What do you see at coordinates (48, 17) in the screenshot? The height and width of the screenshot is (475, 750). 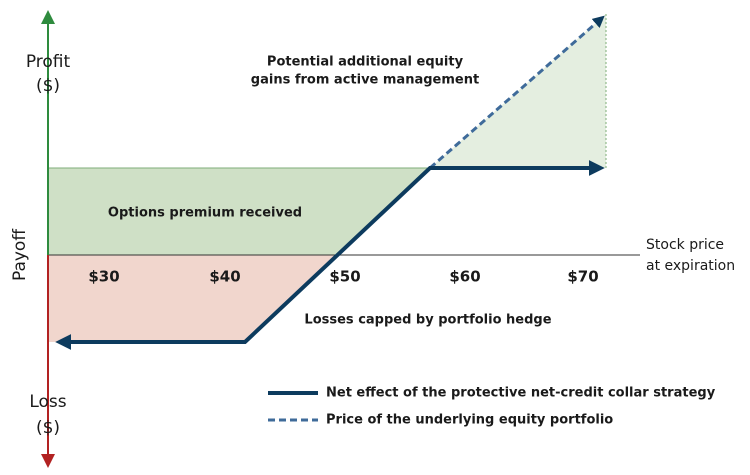 I see `profit-arrow` at bounding box center [48, 17].